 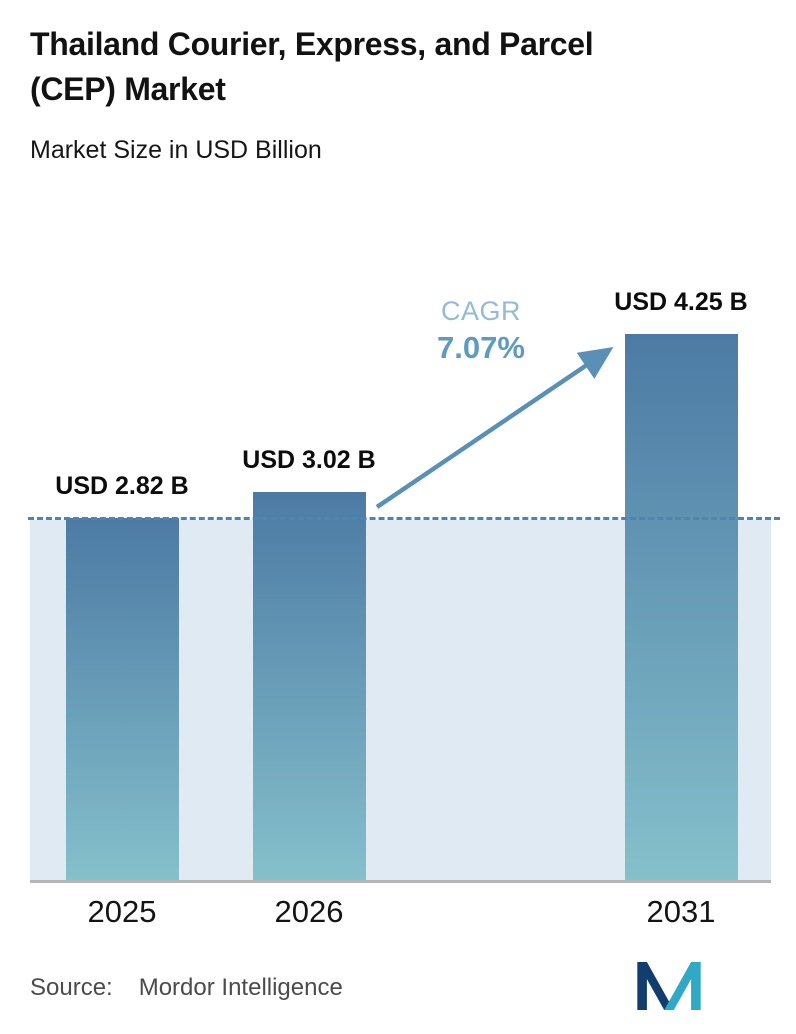 What do you see at coordinates (655, 986) in the screenshot?
I see `logo-shape-left-diagonal` at bounding box center [655, 986].